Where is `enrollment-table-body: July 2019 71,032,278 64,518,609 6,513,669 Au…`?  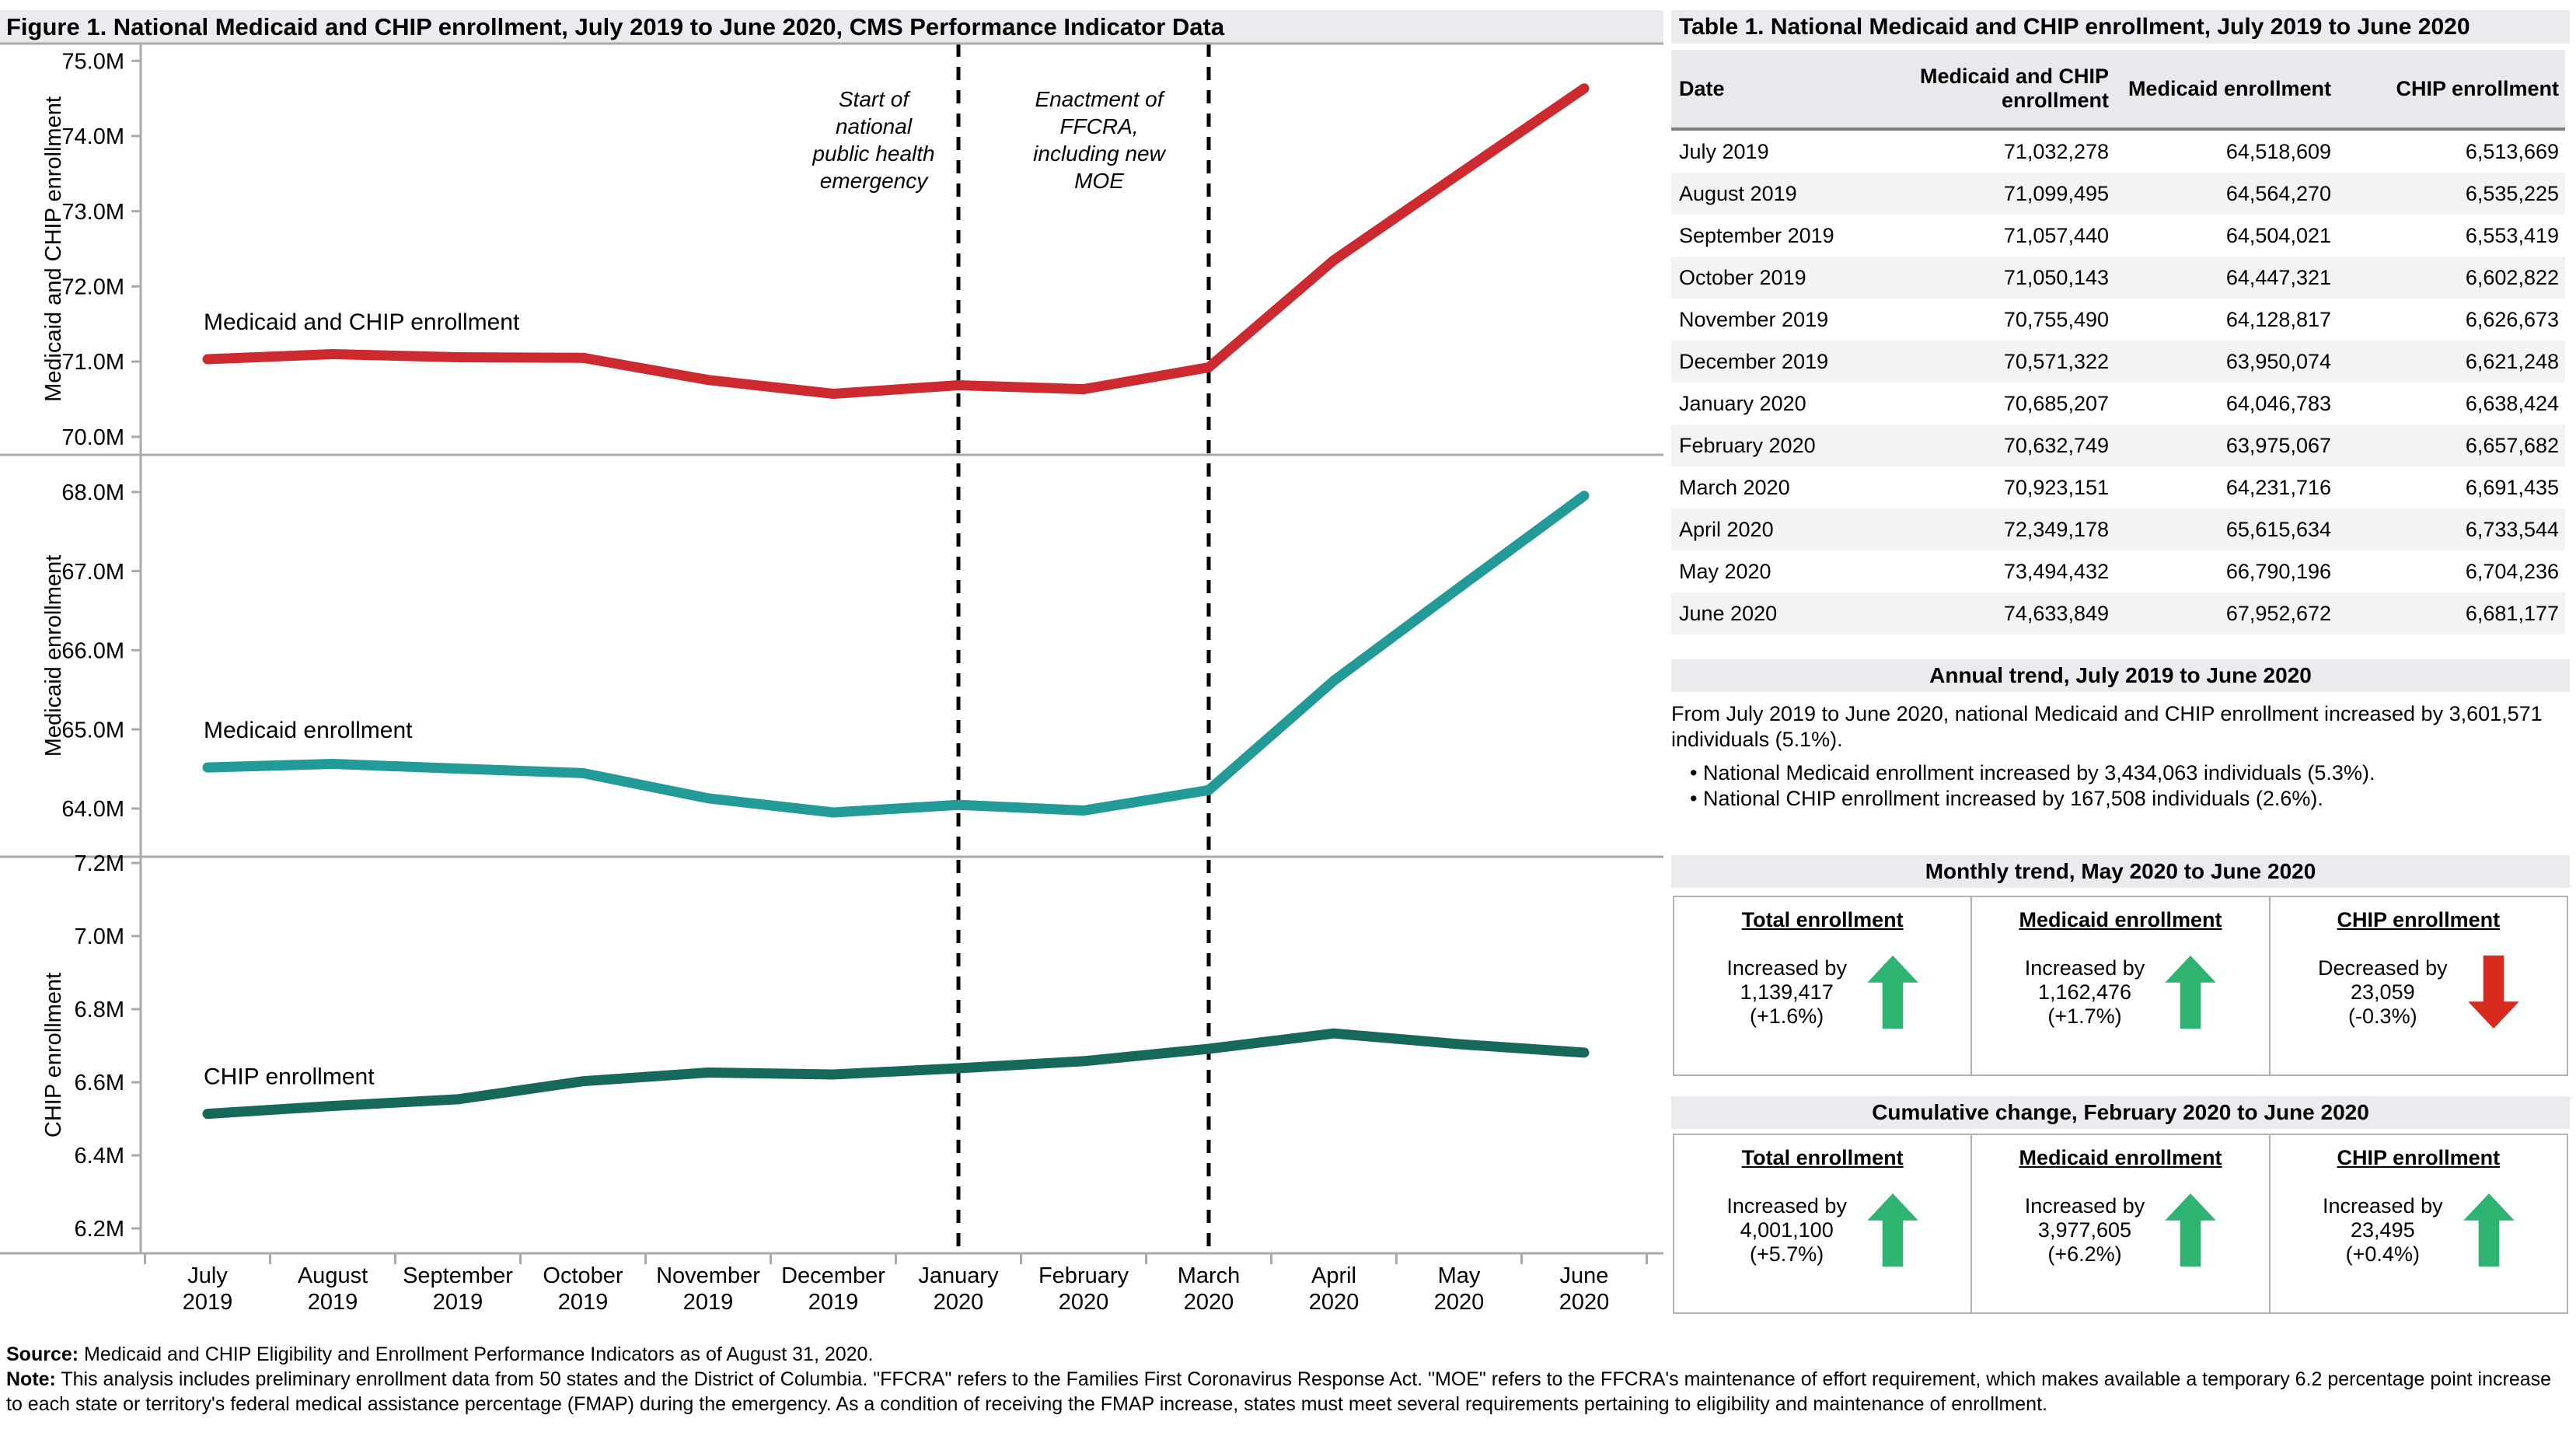 enrollment-table-body: July 2019 71,032,278 64,518,609 6,513,669 Au… is located at coordinates (2118, 383).